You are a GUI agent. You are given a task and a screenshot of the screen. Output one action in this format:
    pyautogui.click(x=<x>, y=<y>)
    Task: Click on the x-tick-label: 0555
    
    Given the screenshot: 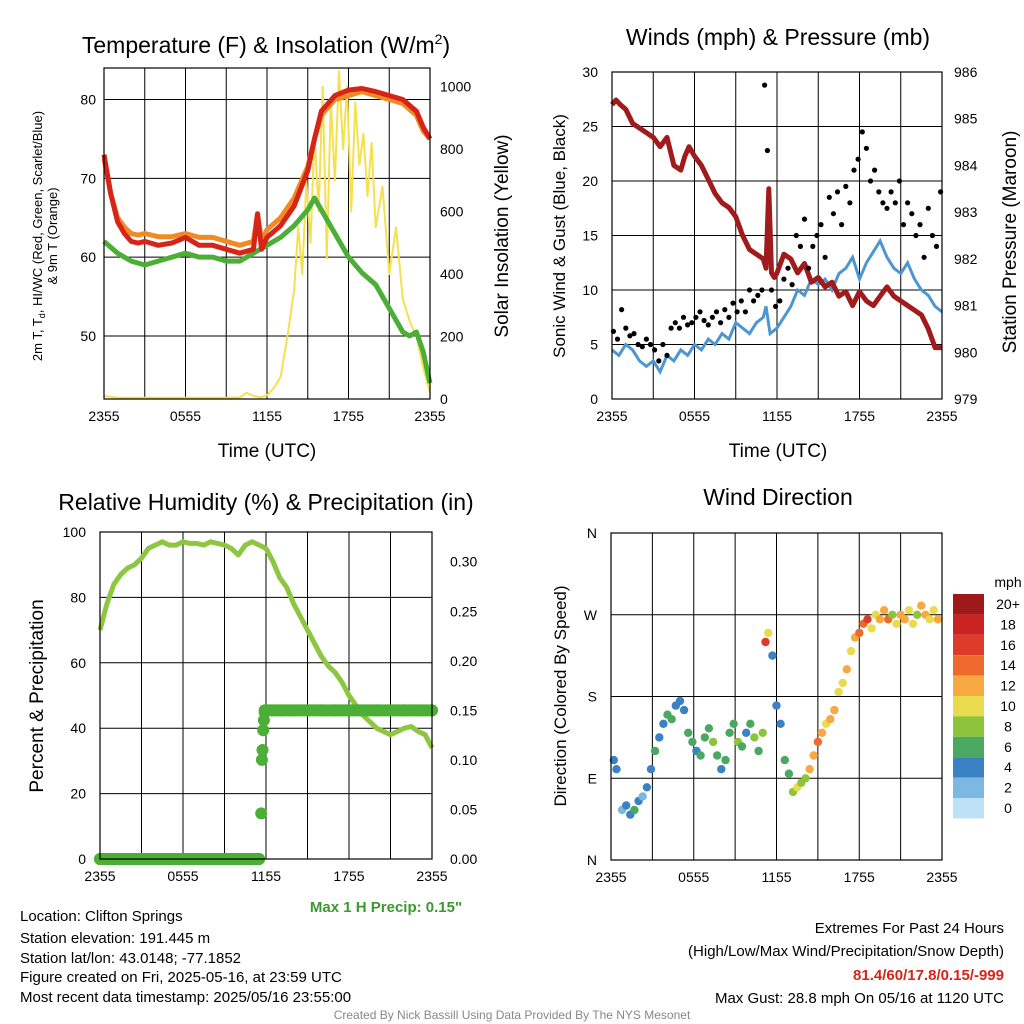 What is the action you would take?
    pyautogui.click(x=182, y=876)
    